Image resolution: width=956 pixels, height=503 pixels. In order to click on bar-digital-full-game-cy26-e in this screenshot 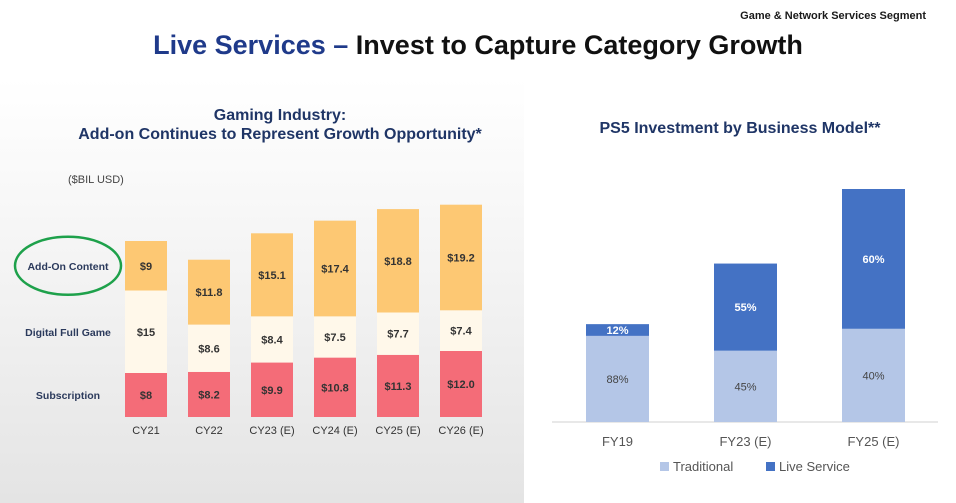, I will do `click(461, 330)`.